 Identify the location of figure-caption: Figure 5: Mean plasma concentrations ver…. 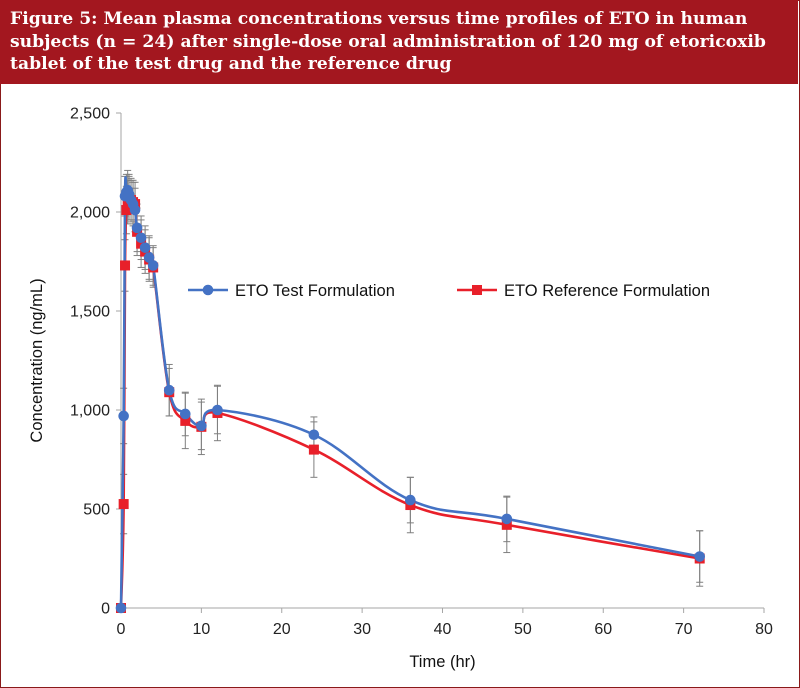
(401, 42).